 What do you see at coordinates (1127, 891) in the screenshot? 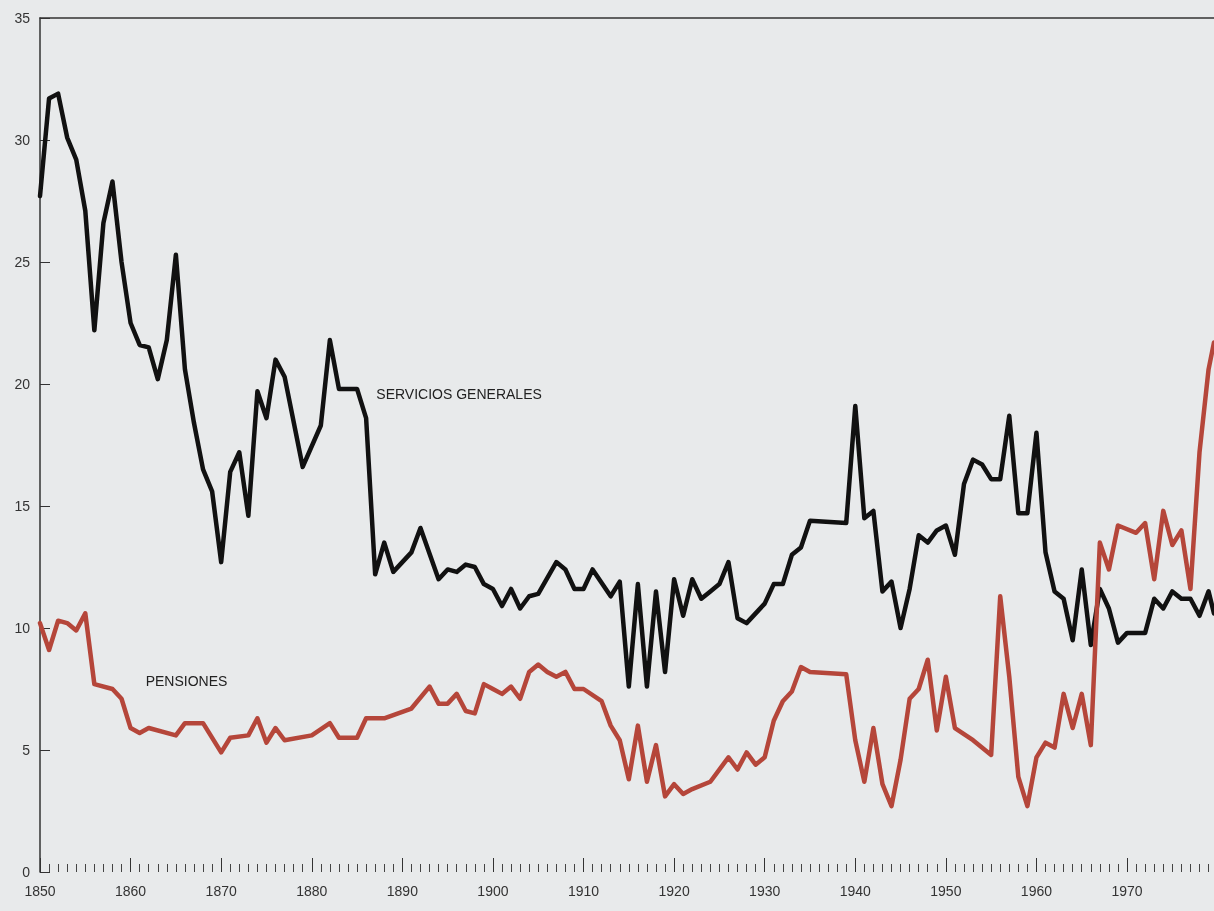
I see `x-tick-label: 1970` at bounding box center [1127, 891].